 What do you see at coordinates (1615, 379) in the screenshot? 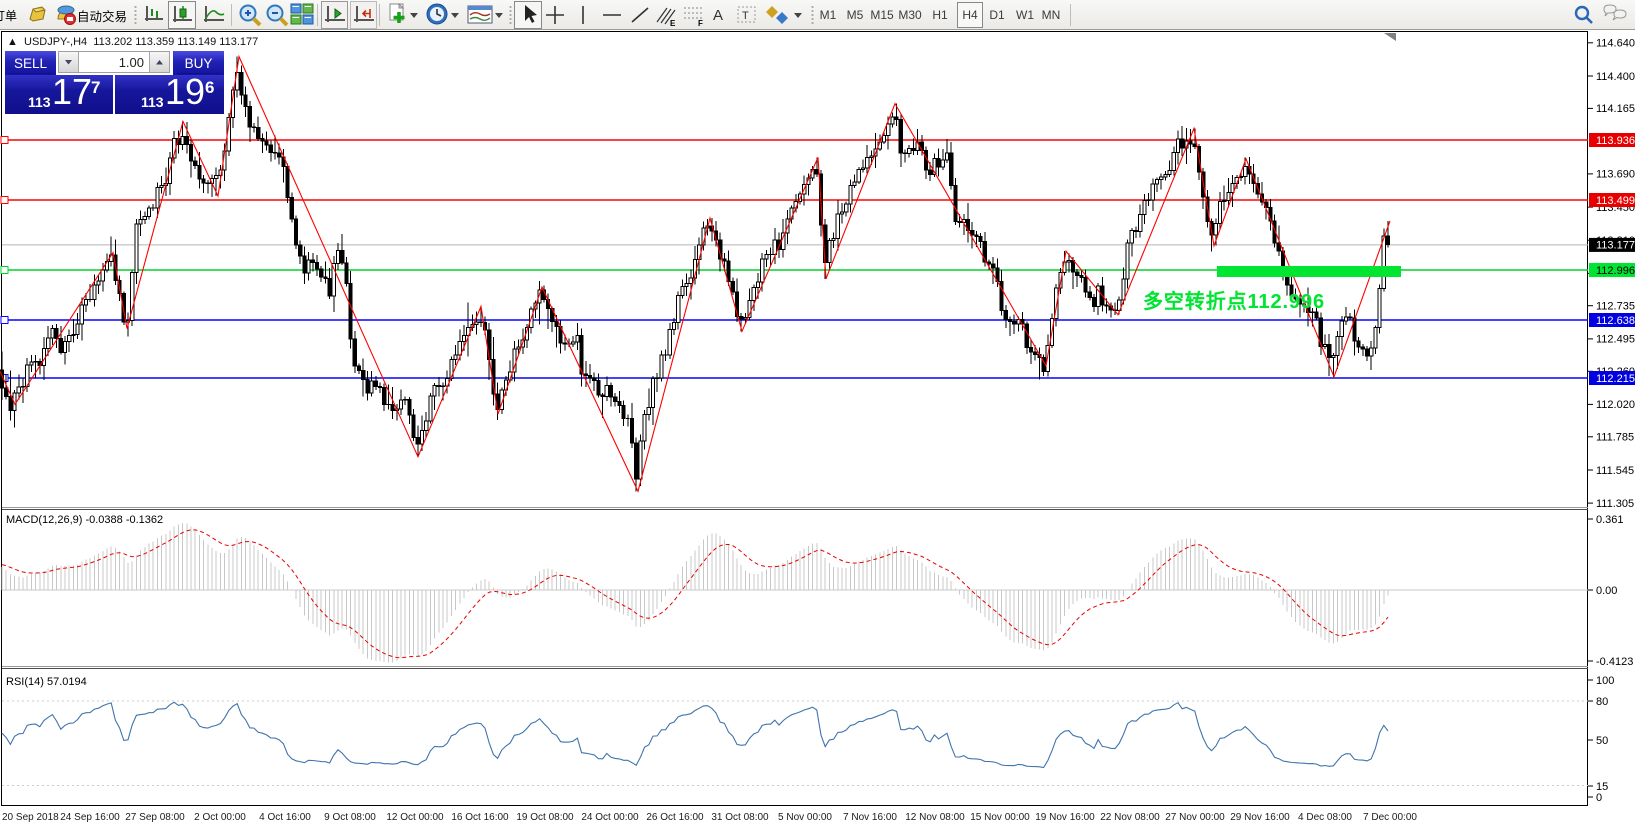
I see `svg-text: 112.215` at bounding box center [1615, 379].